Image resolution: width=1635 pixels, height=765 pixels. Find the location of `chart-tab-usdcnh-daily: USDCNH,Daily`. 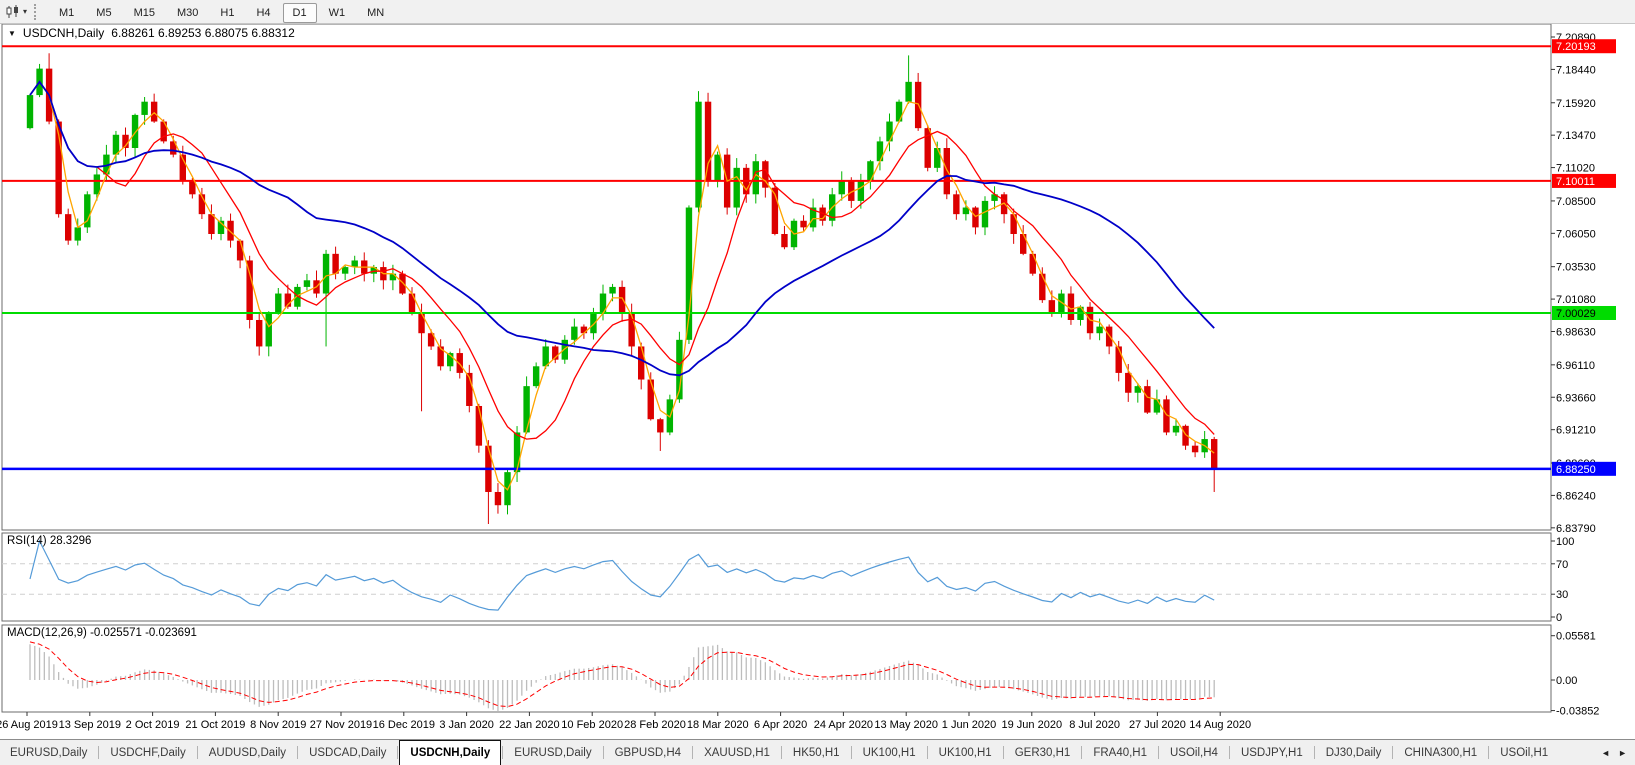

chart-tab-usdcnh-daily: USDCNH,Daily is located at coordinates (450, 752).